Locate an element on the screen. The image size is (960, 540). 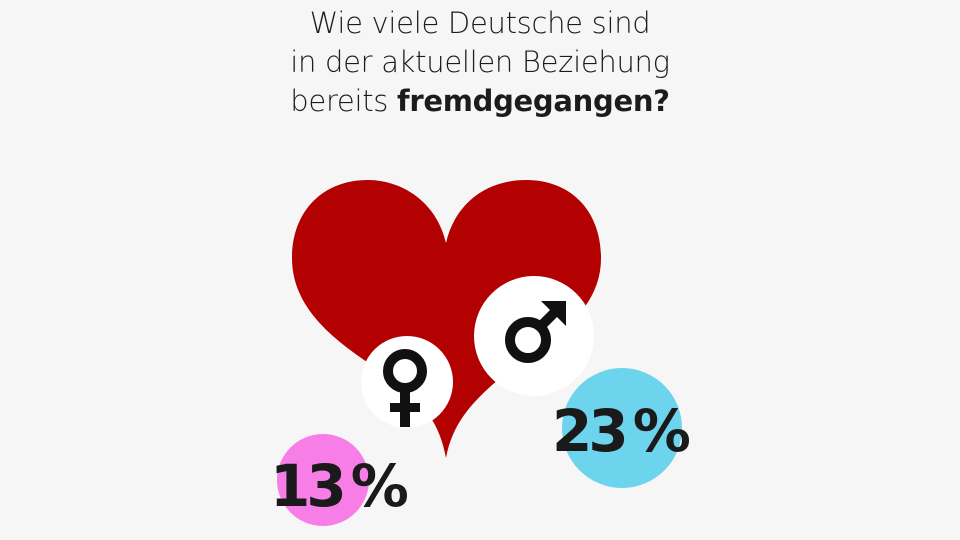
female-percentage-value: 13 is located at coordinates (308, 486).